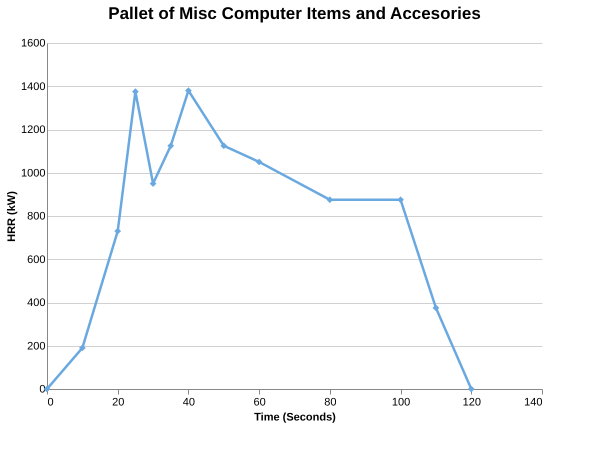  Describe the element at coordinates (12, 216) in the screenshot. I see `y-axis-title: HRR (kW)` at that location.